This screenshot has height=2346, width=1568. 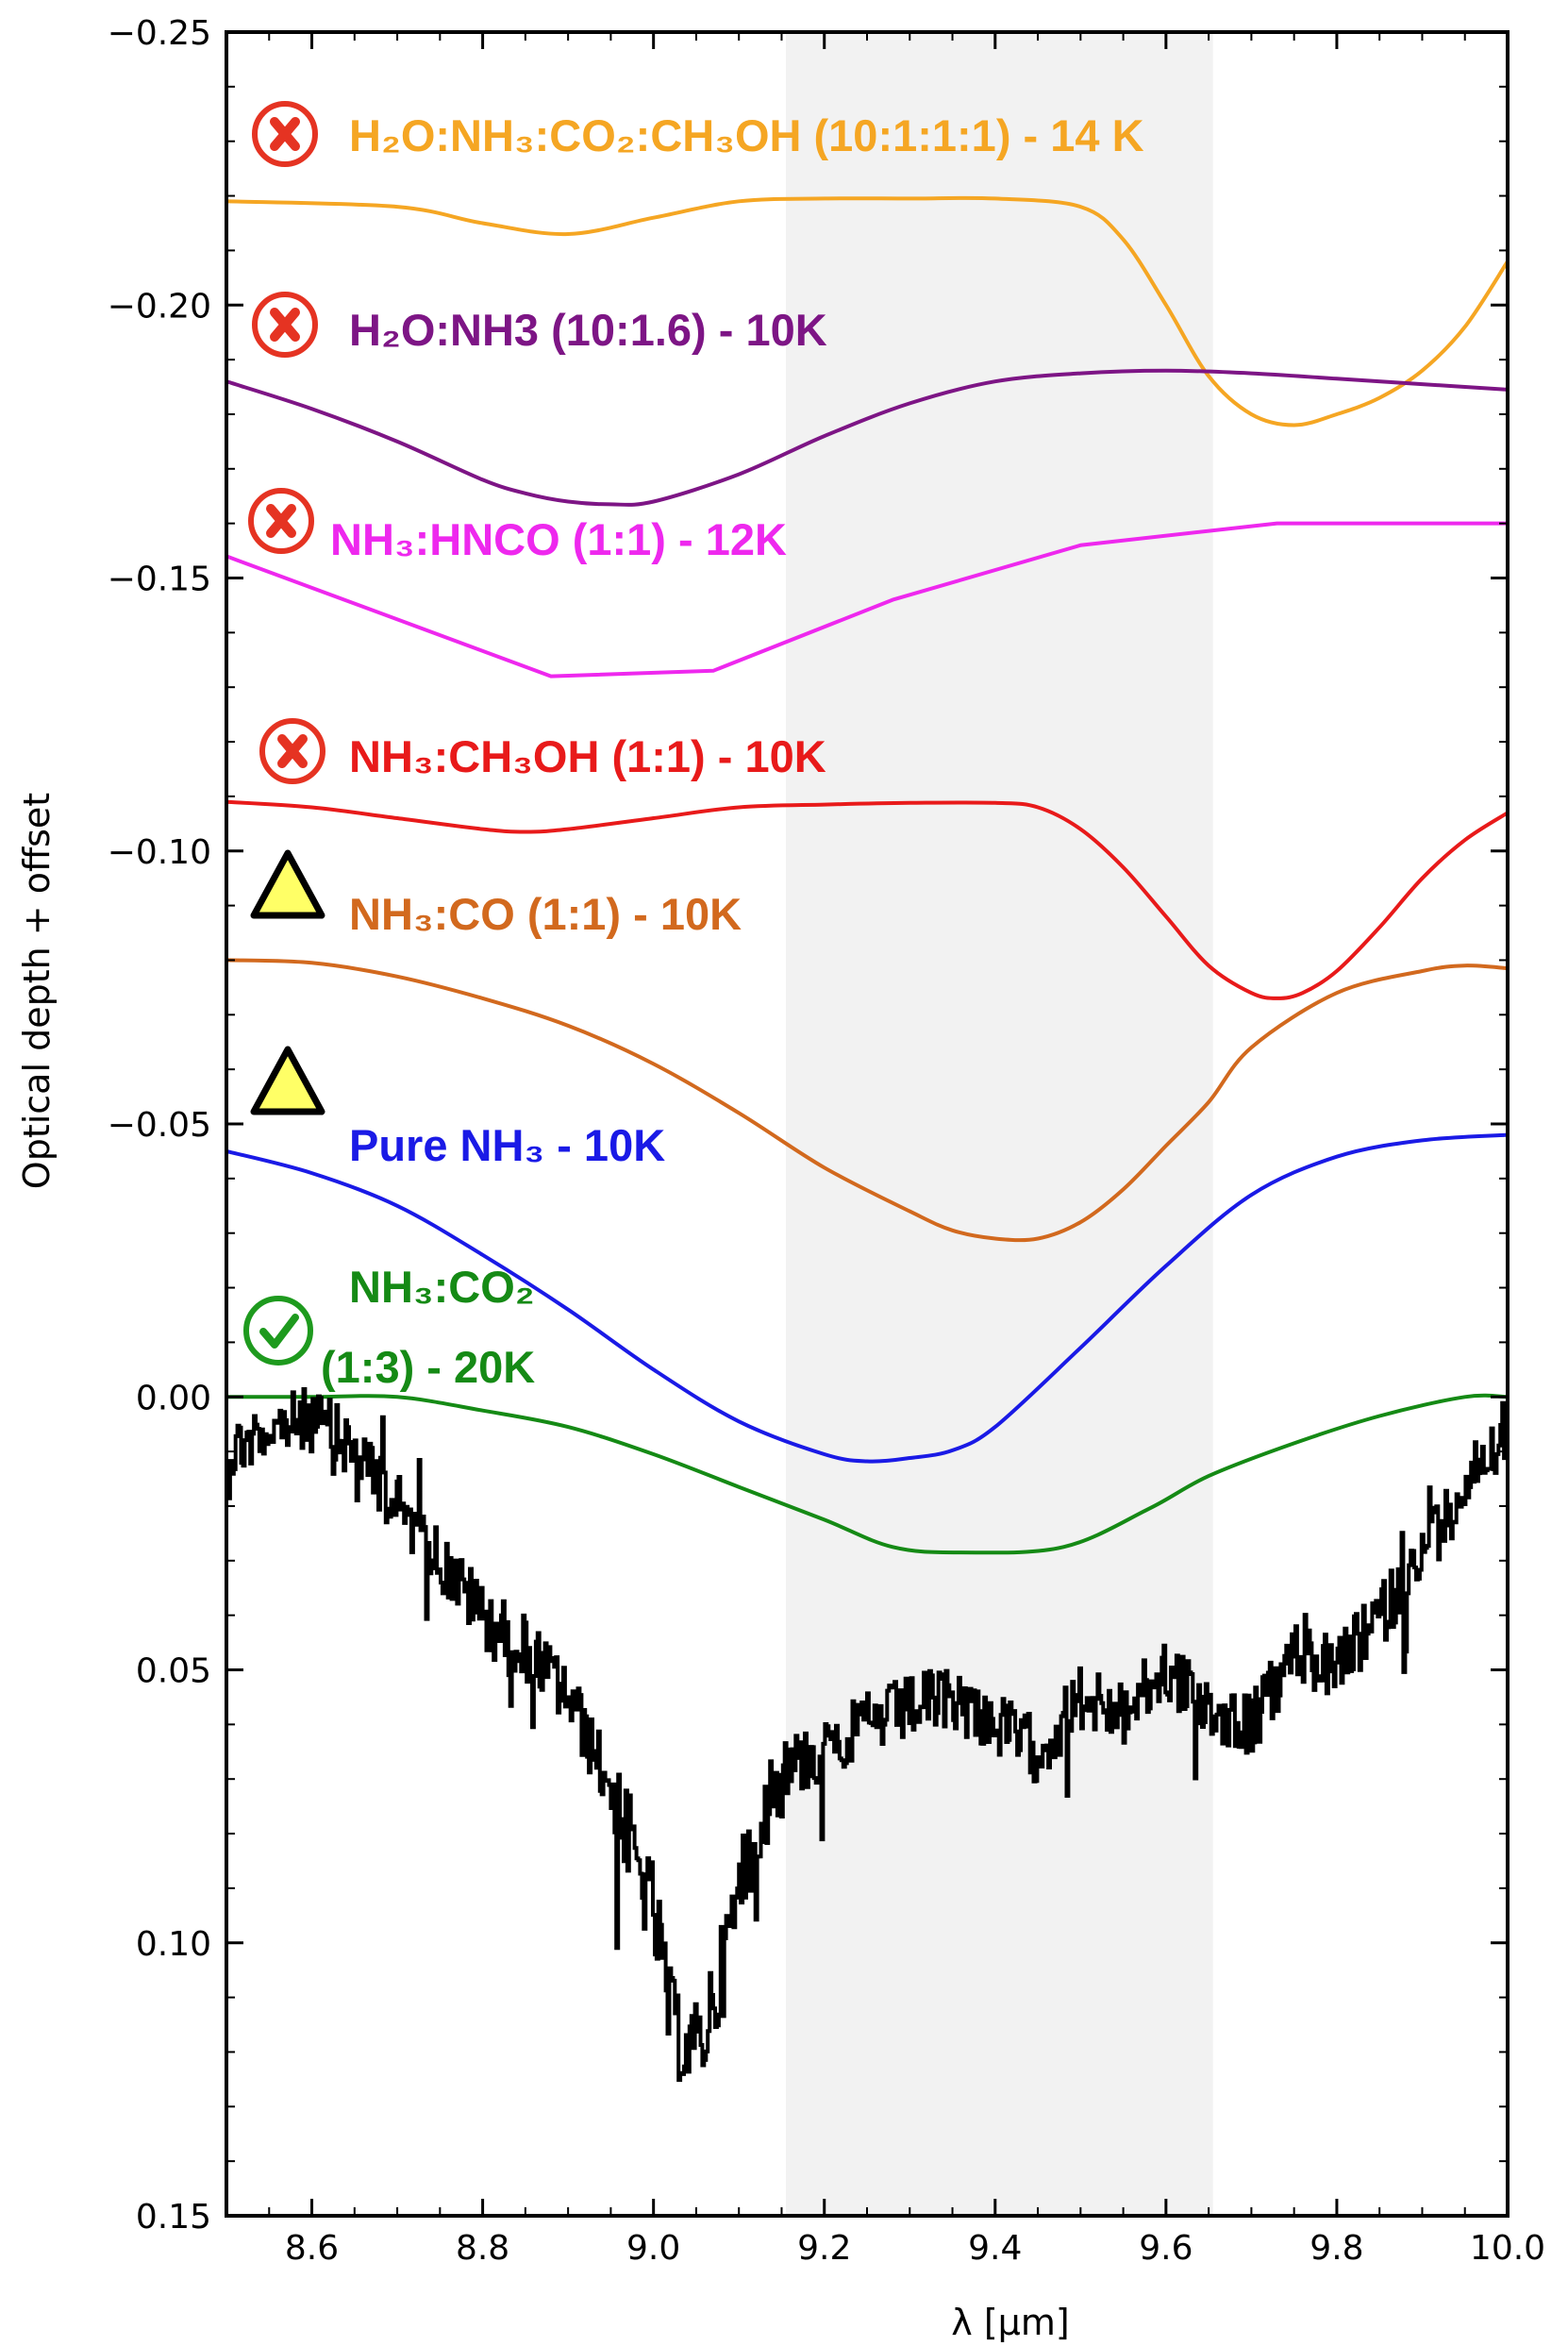 I want to click on y-tick-label: 0.05, so click(x=173, y=1671).